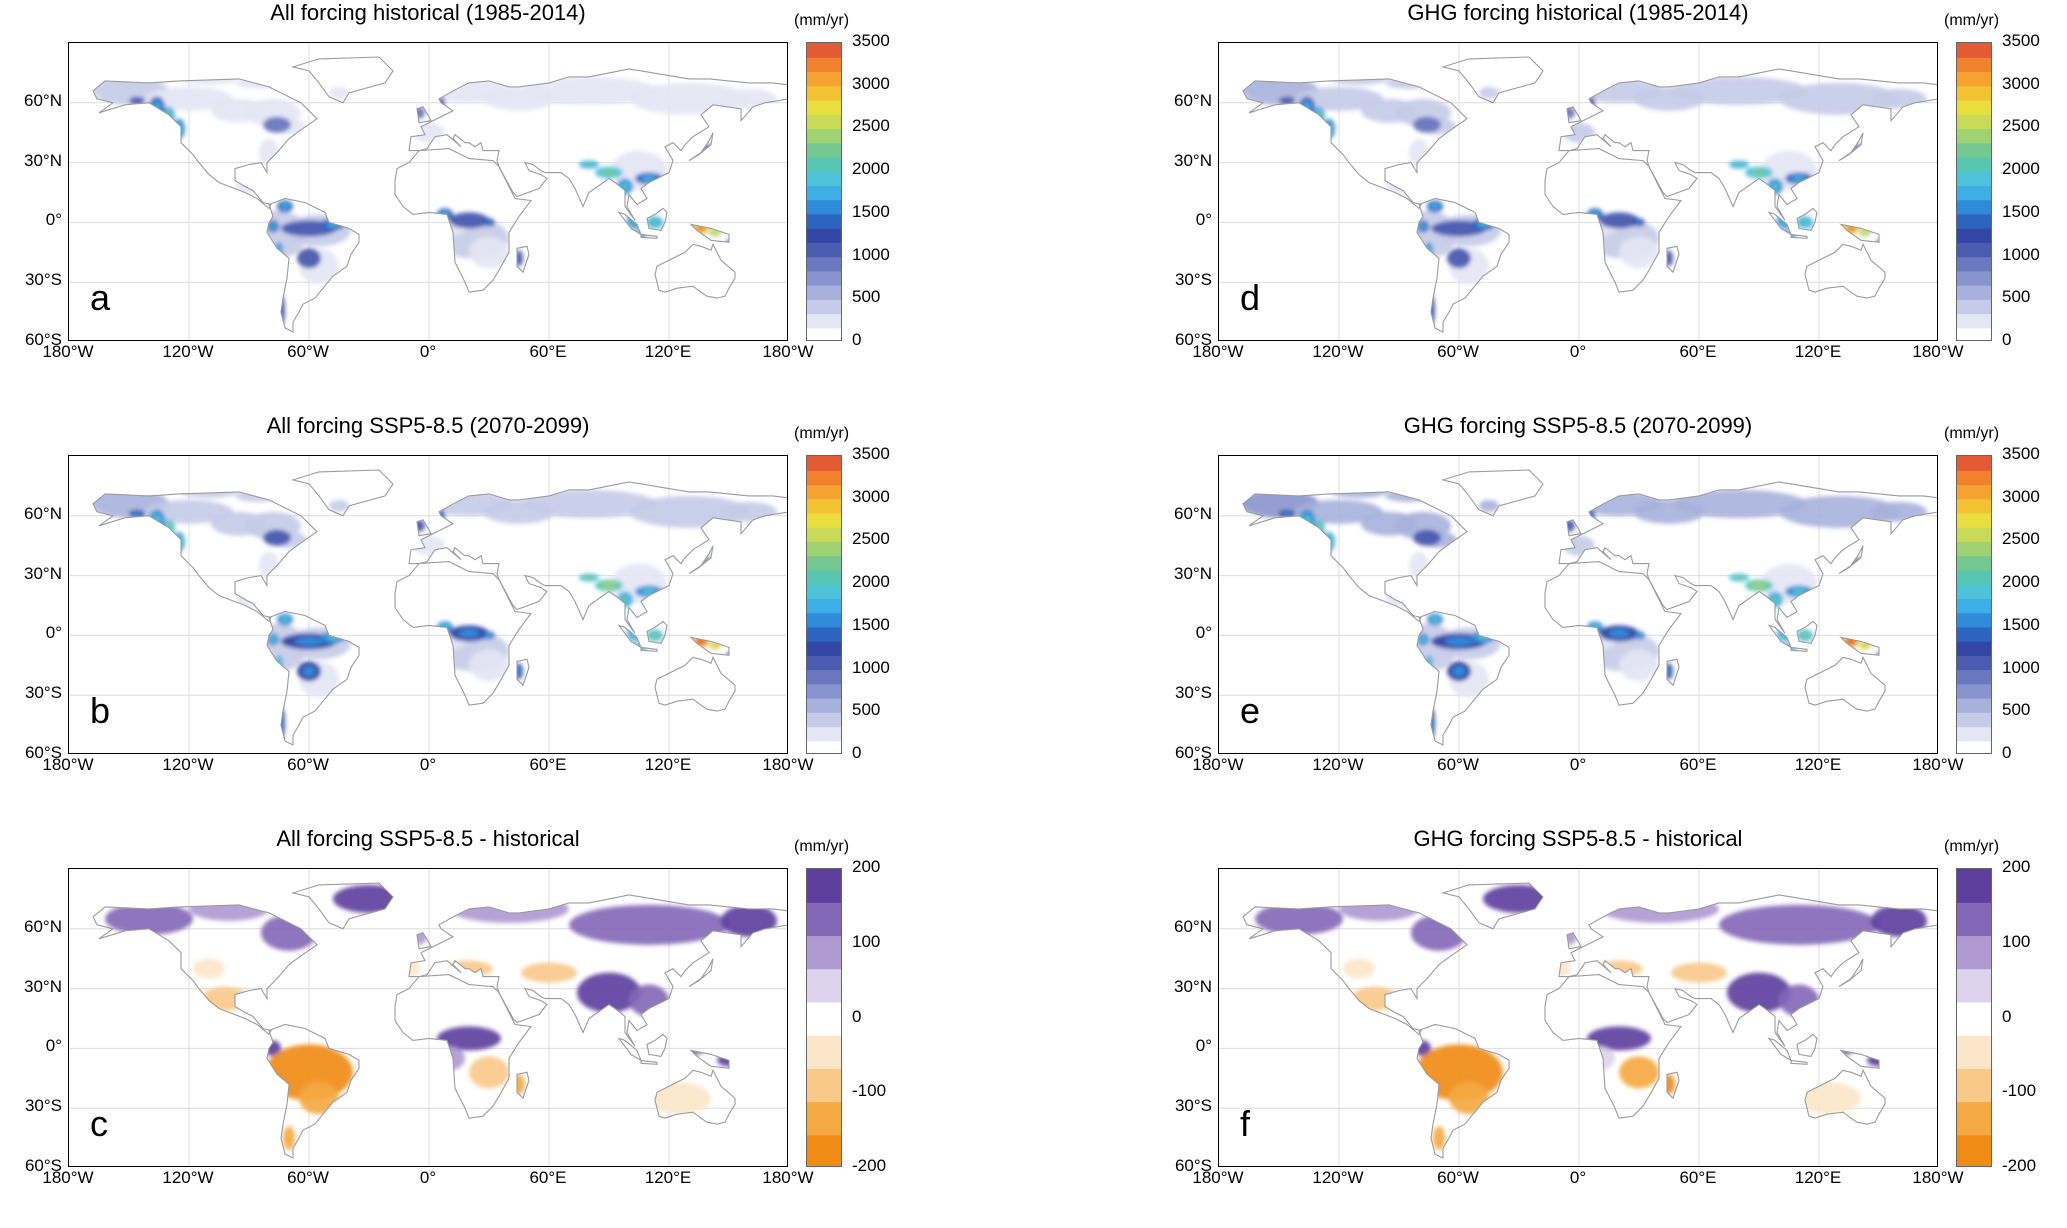  What do you see at coordinates (1193, 1106) in the screenshot?
I see `y-tick-label: 30°S` at bounding box center [1193, 1106].